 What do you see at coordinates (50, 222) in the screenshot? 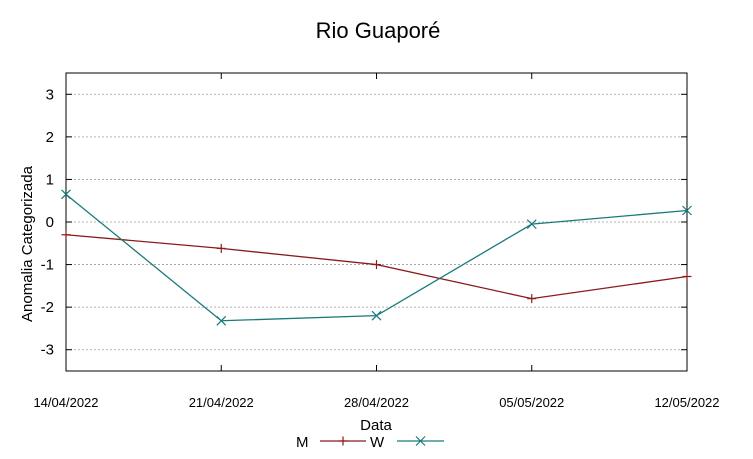
I see `y-tick-label: 0` at bounding box center [50, 222].